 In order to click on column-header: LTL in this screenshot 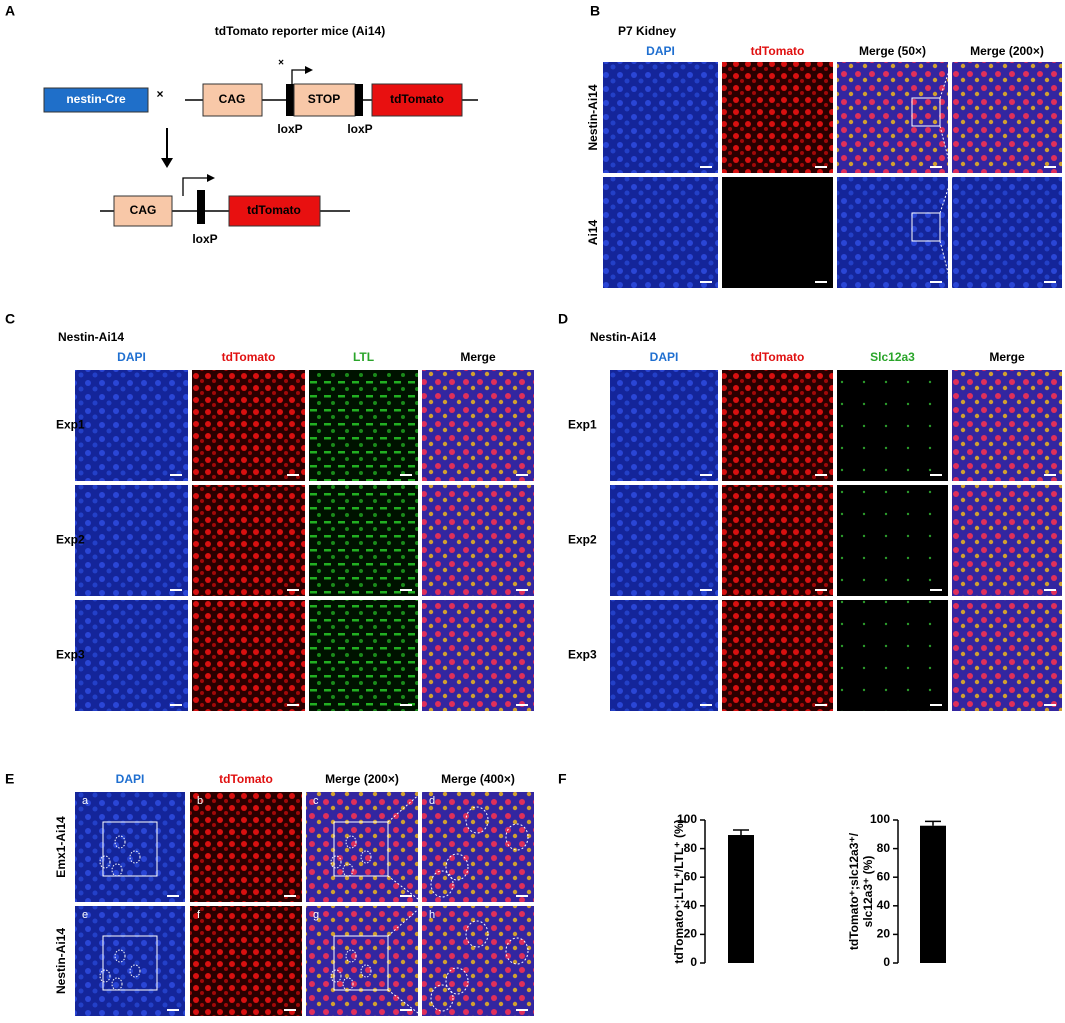, I will do `click(363, 357)`.